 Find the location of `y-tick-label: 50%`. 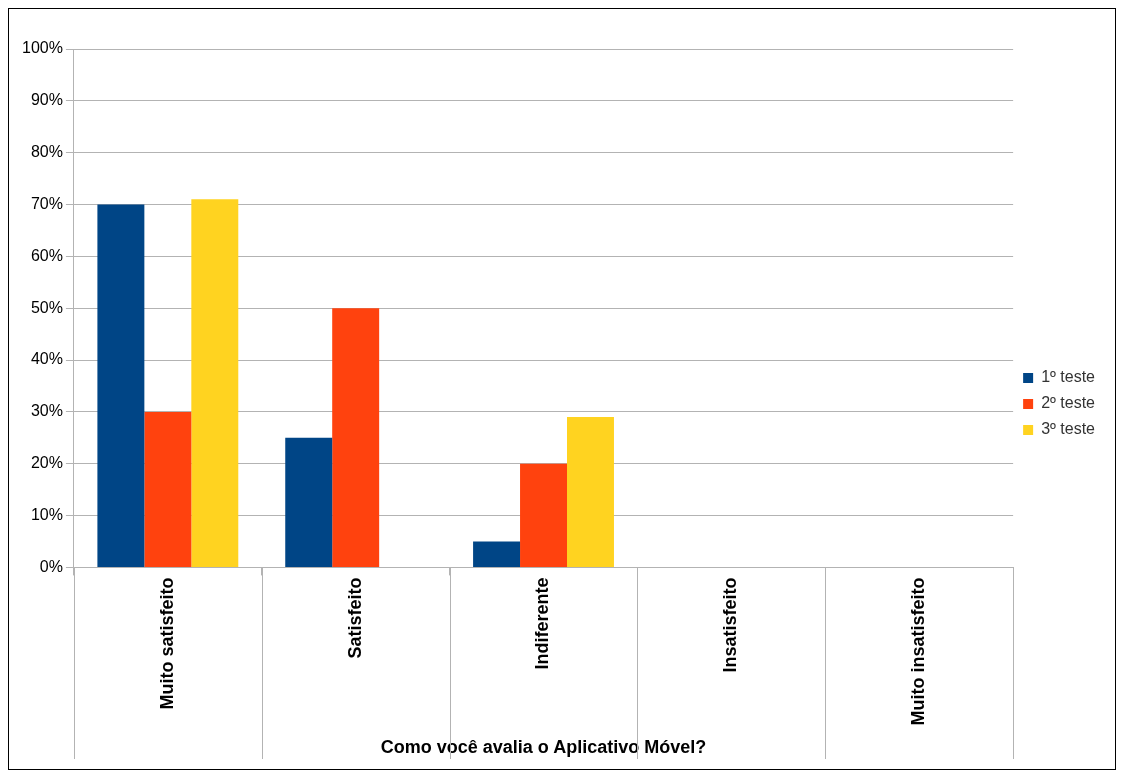

y-tick-label: 50% is located at coordinates (46, 307).